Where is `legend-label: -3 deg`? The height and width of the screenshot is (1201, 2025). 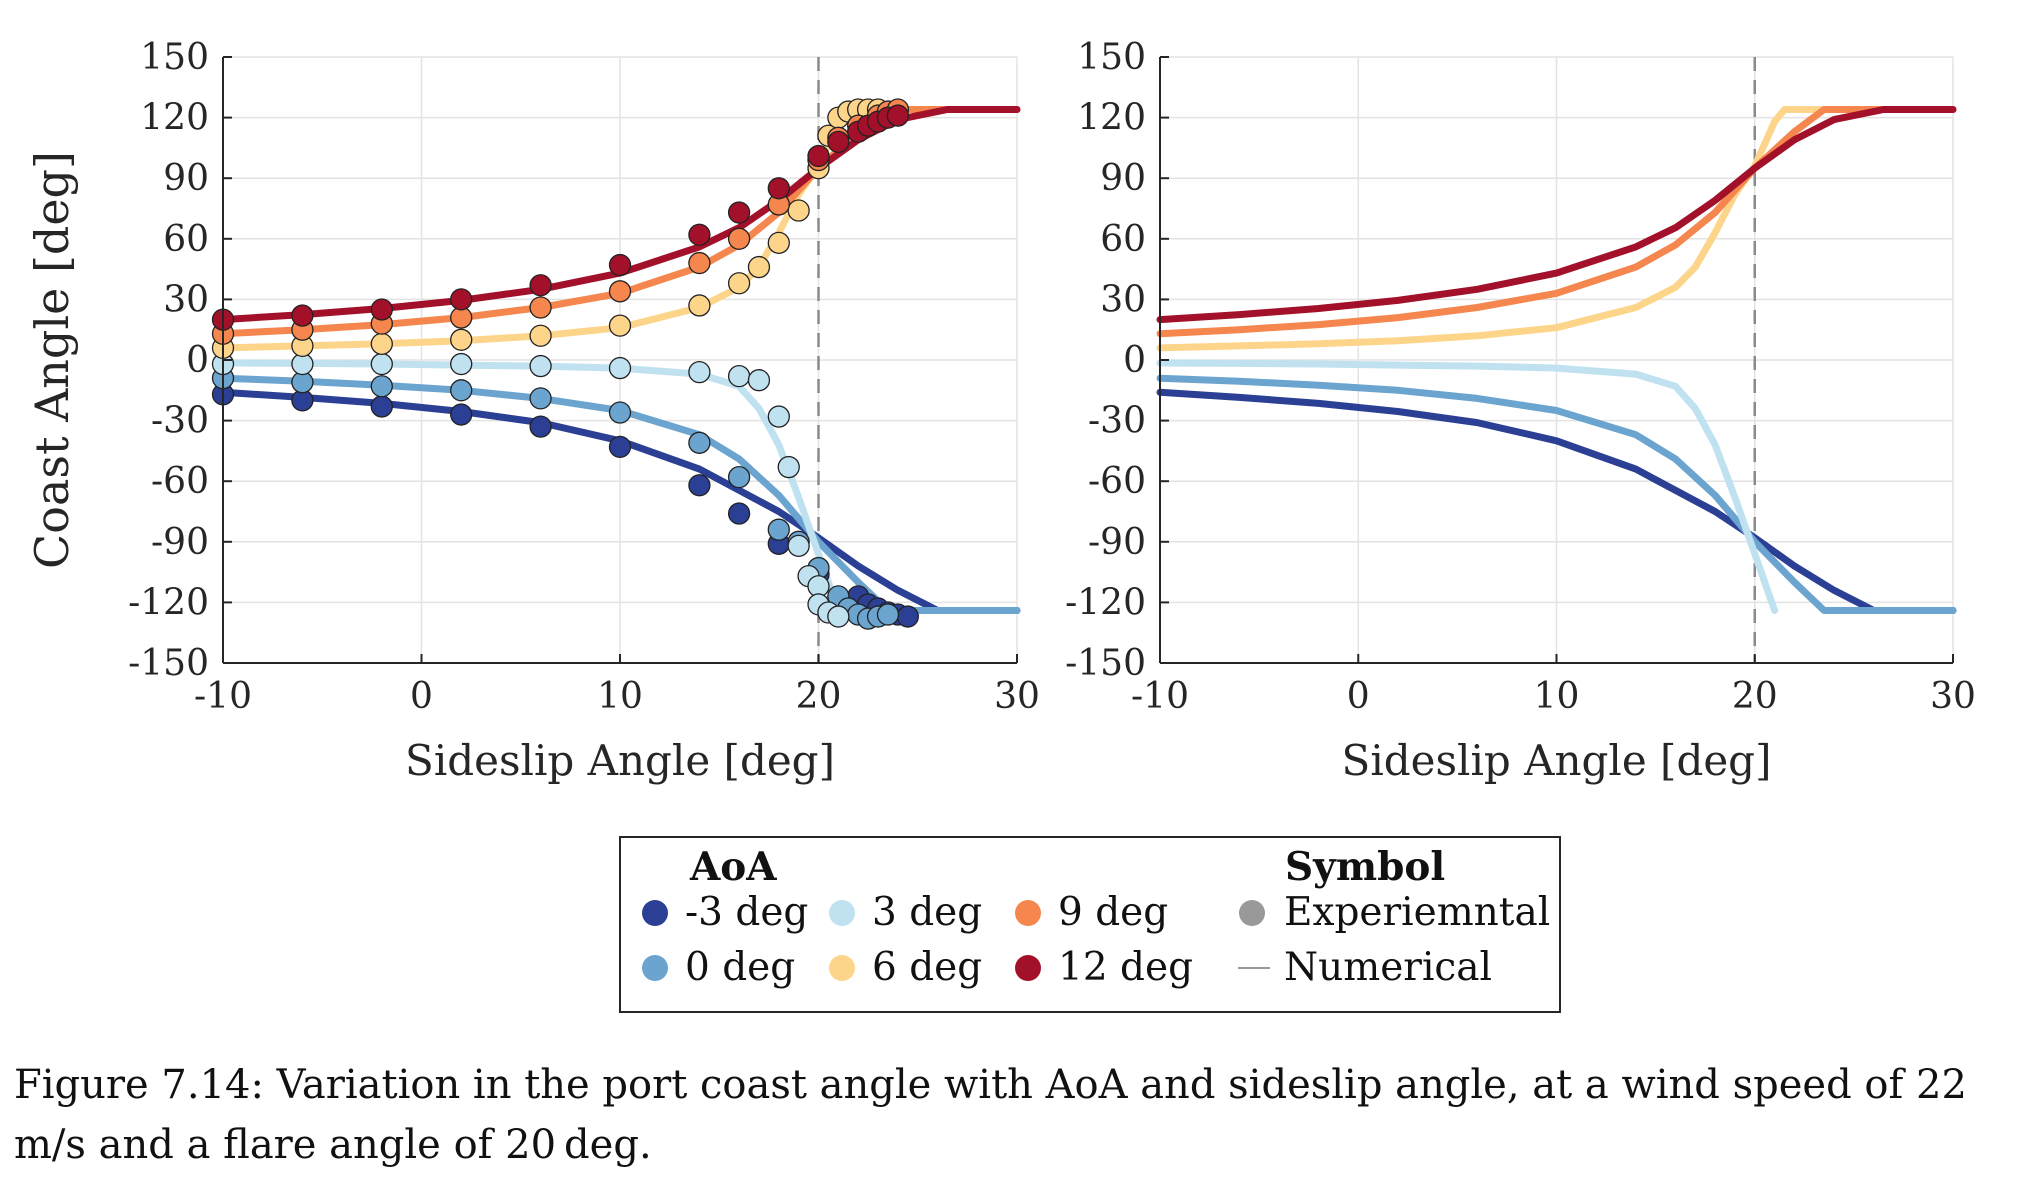 legend-label: -3 deg is located at coordinates (746, 912).